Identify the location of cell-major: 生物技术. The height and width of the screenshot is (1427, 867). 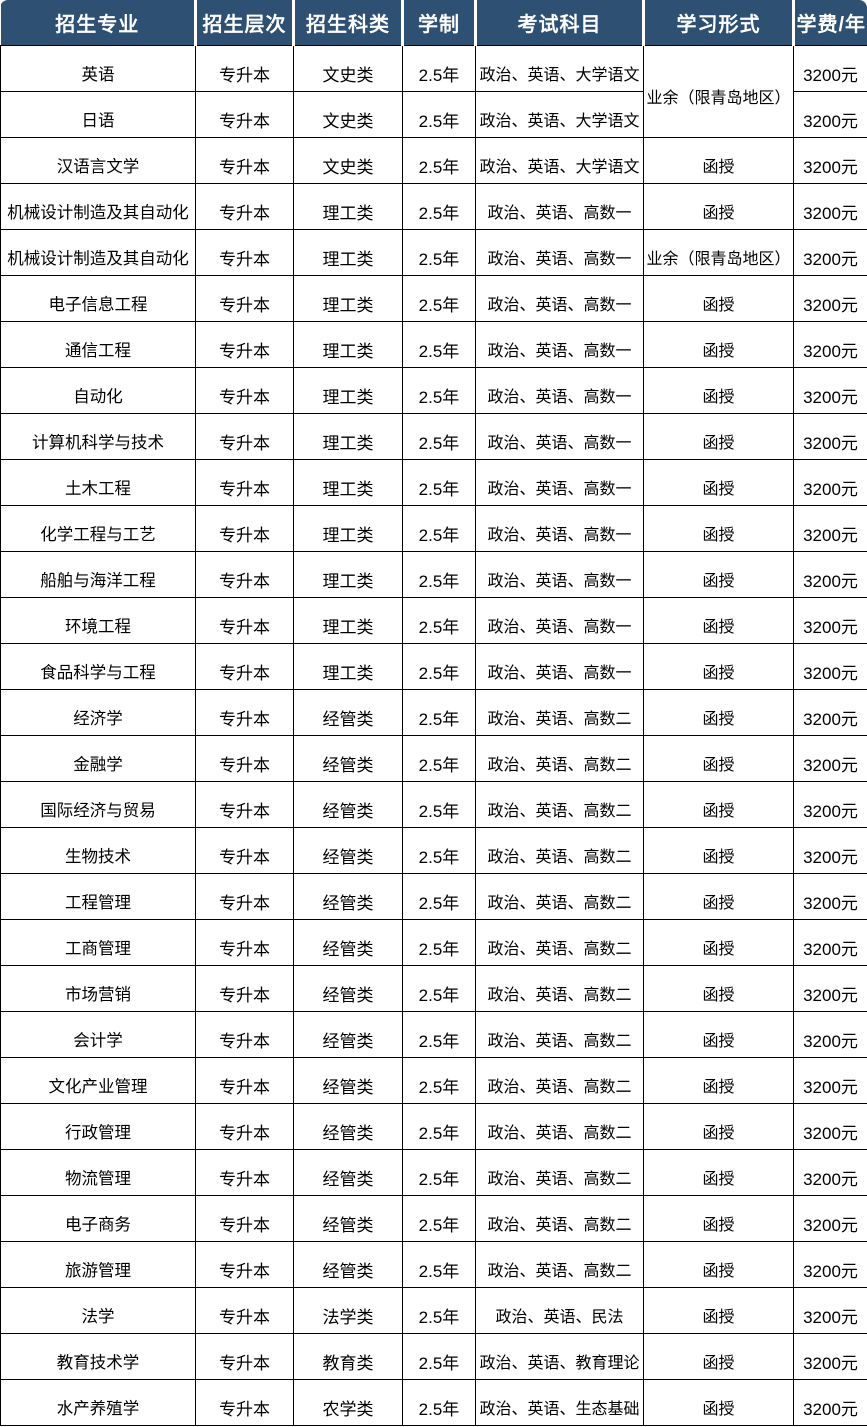
(98, 850).